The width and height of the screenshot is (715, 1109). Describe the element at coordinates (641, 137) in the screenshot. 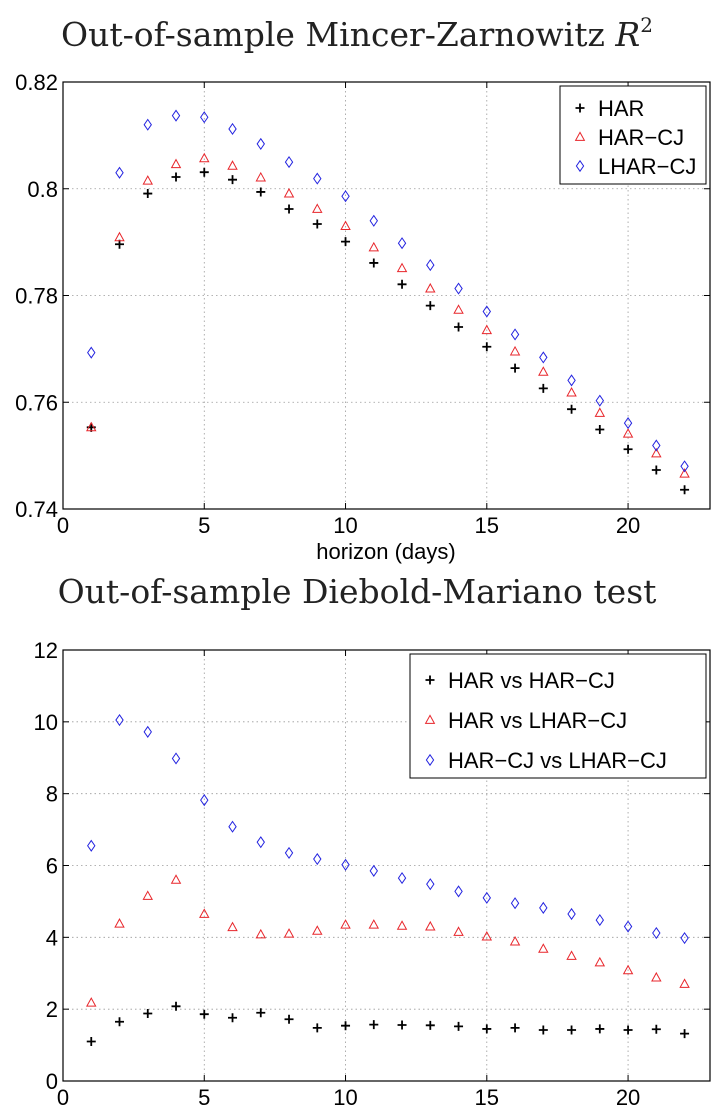

I see `legend-label: HAR−CJ` at that location.